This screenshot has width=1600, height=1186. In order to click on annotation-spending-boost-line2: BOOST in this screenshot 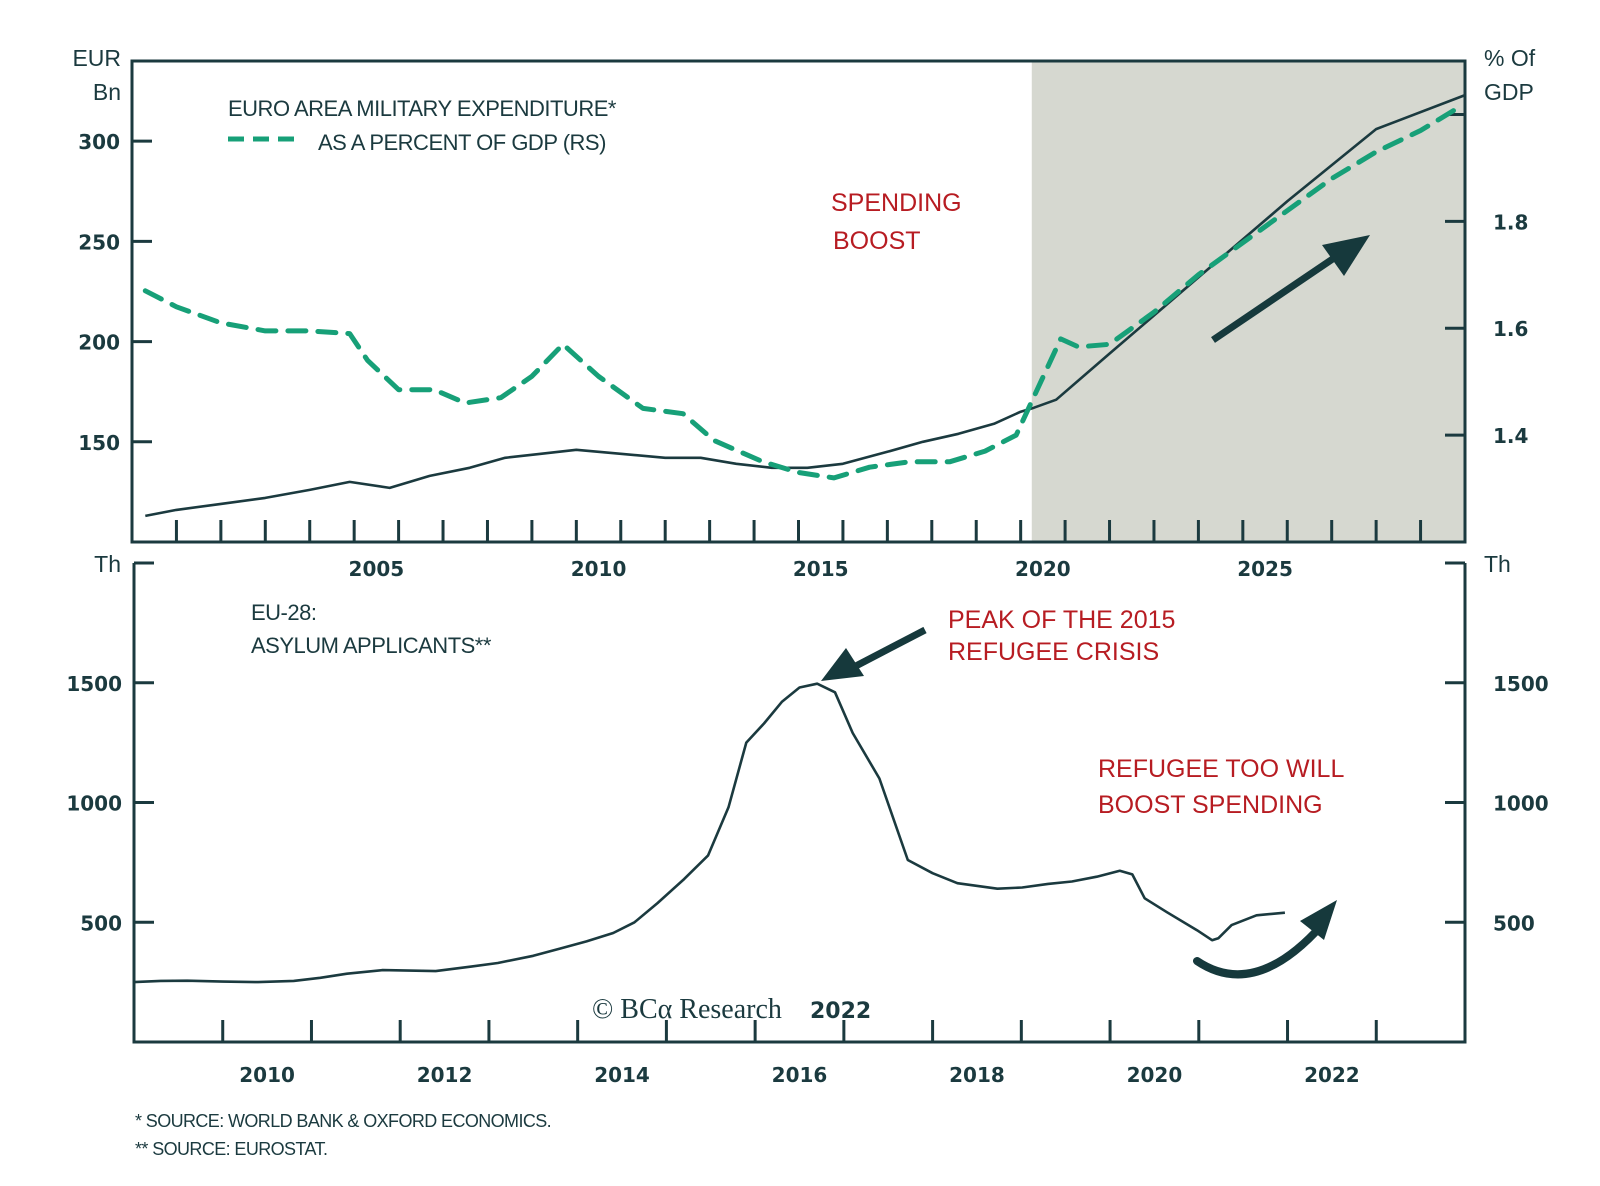, I will do `click(877, 241)`.